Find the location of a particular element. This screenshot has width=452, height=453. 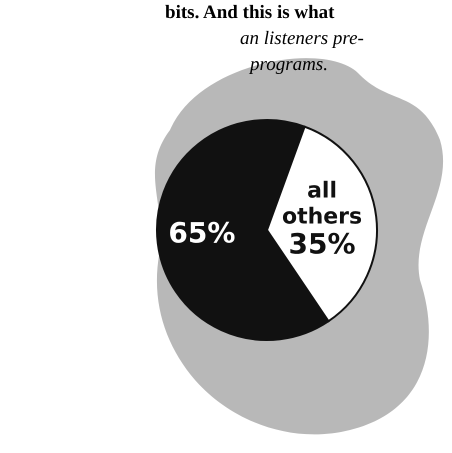

text: an listeners pre- is located at coordinates (302, 39).